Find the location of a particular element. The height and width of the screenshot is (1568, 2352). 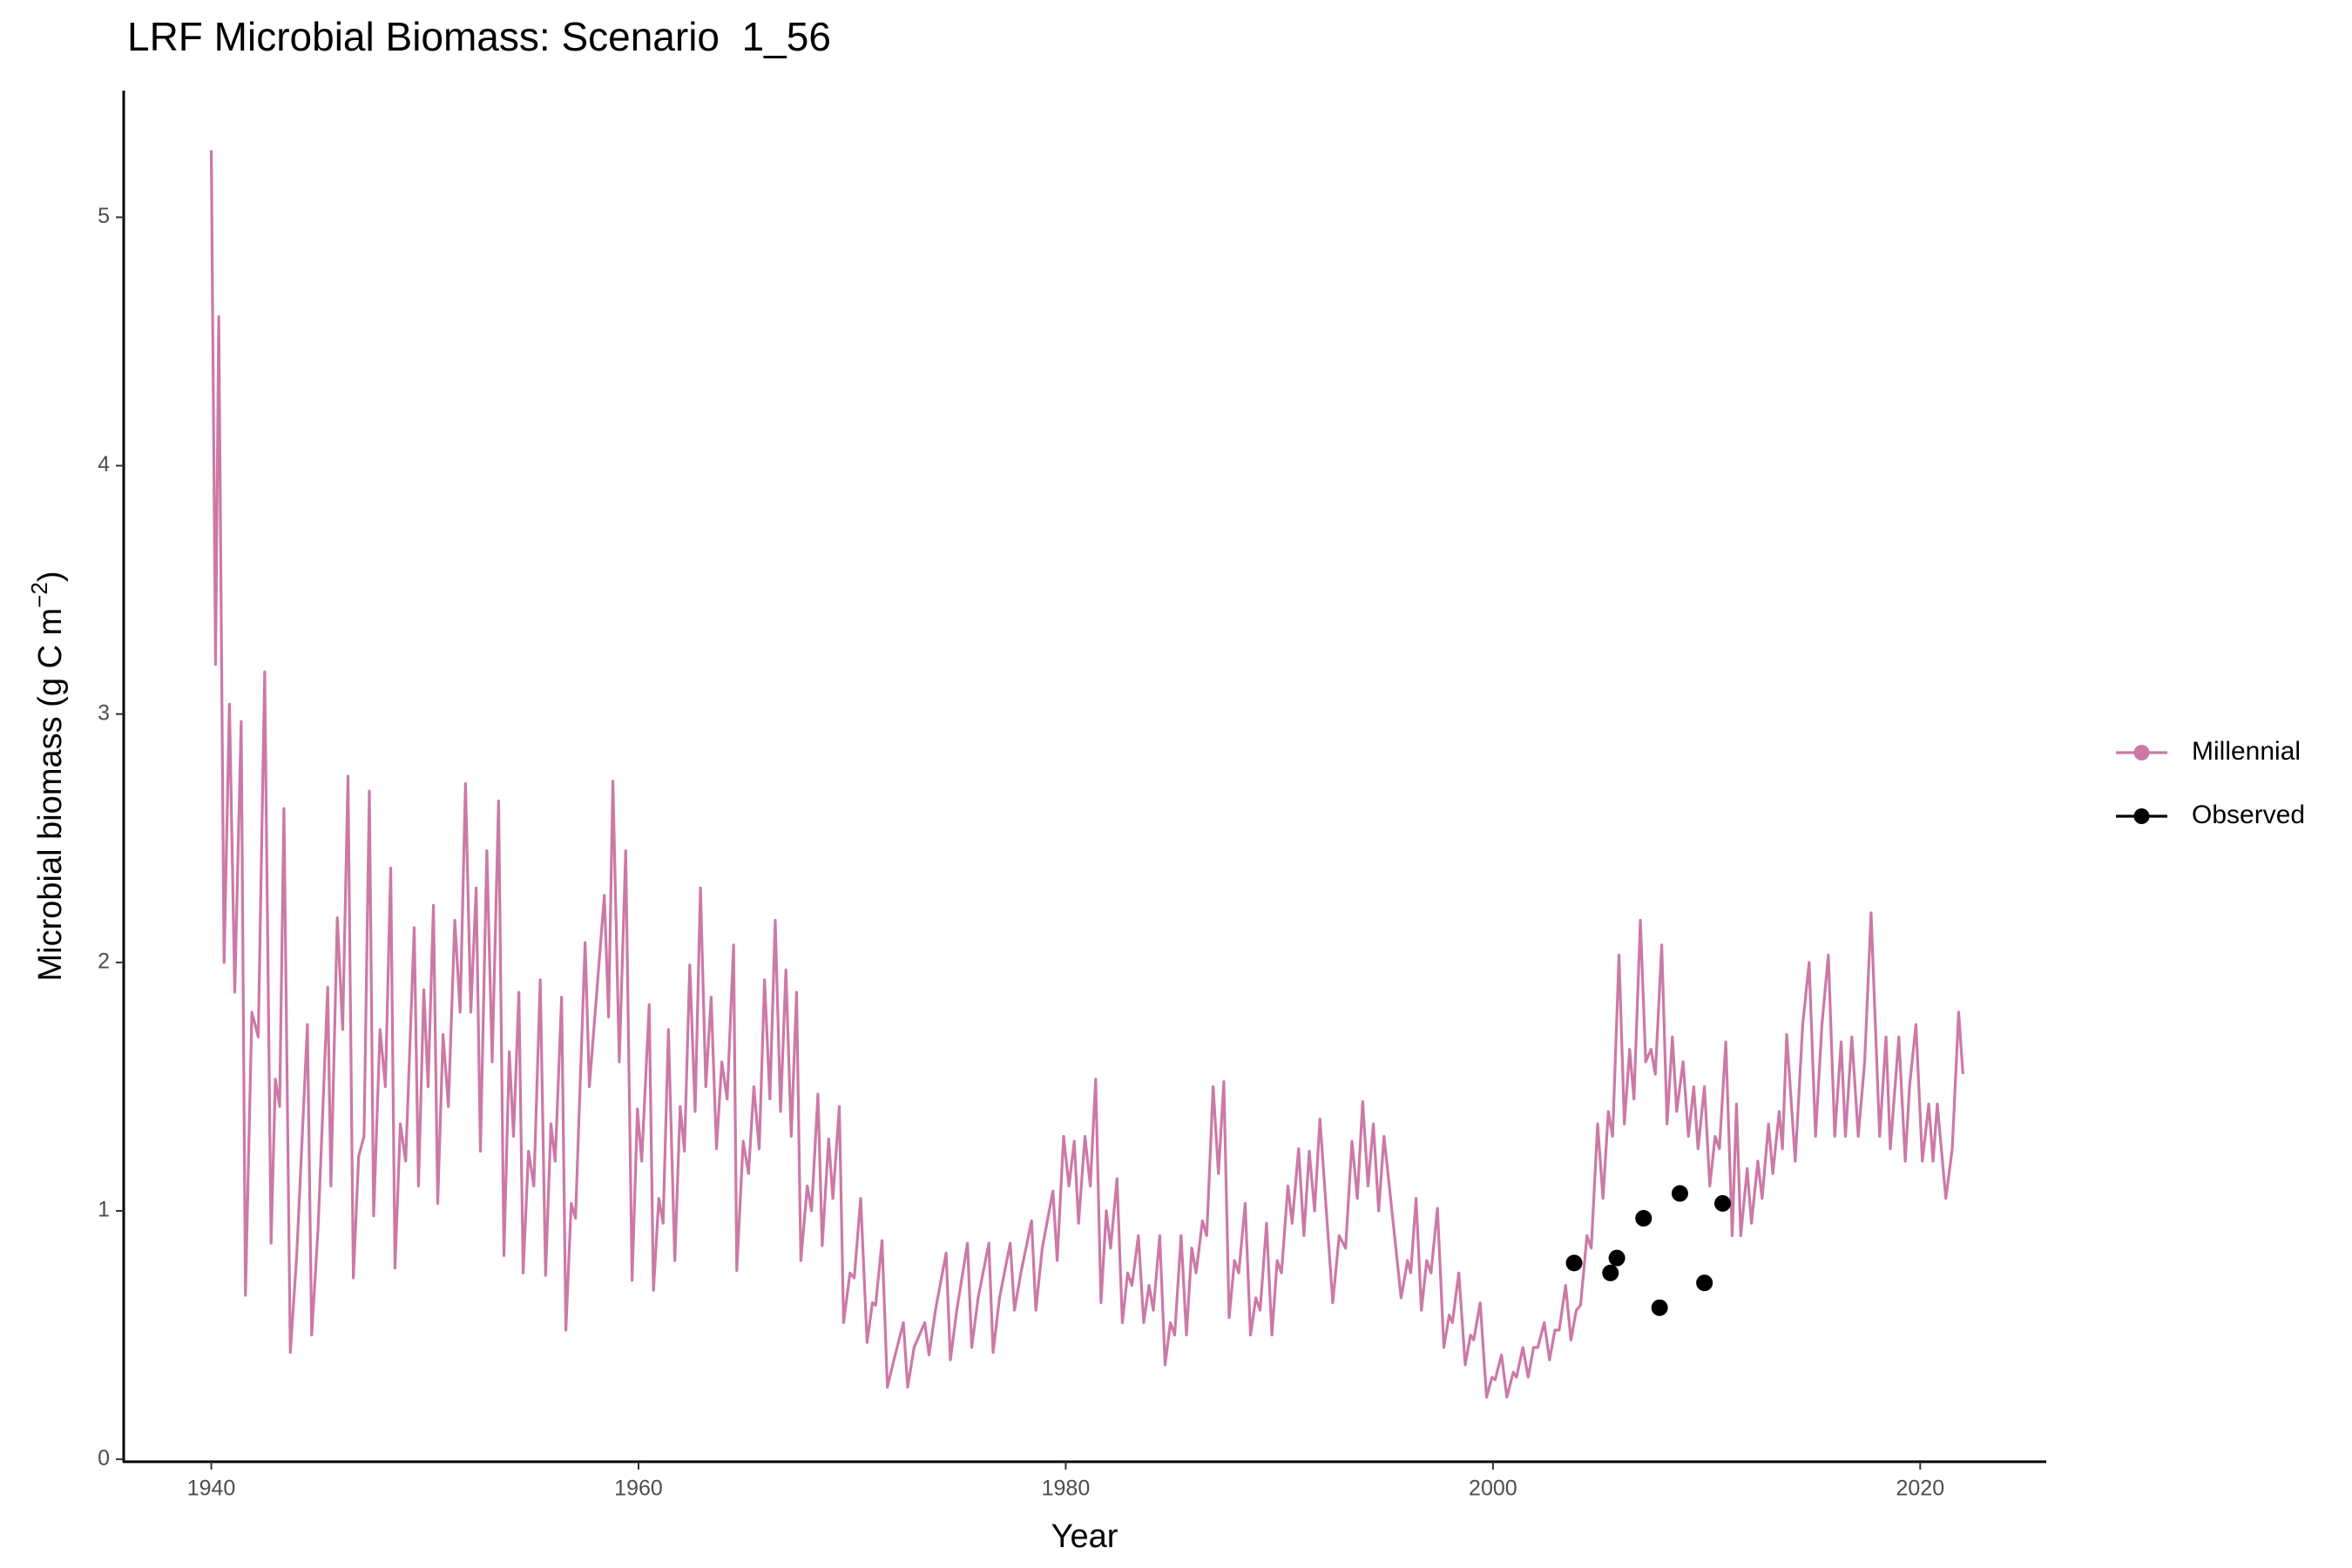

x-tick-label: 1980 is located at coordinates (1066, 1489).